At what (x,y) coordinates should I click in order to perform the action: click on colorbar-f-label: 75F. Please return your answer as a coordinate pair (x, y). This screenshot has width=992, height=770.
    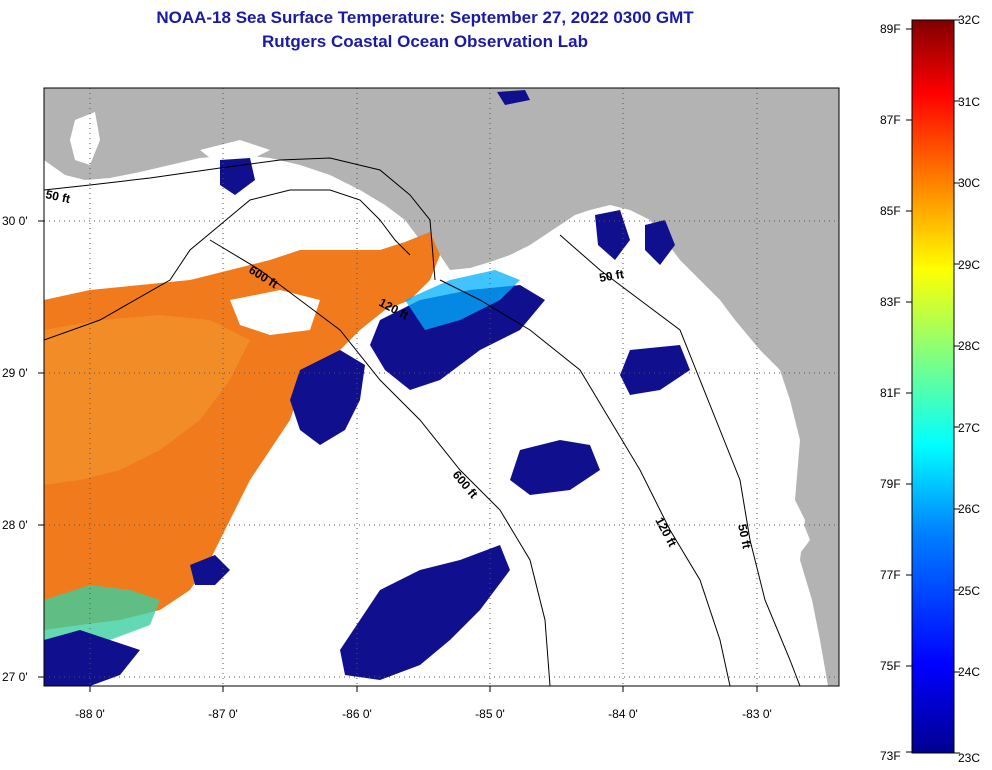
    Looking at the image, I should click on (890, 666).